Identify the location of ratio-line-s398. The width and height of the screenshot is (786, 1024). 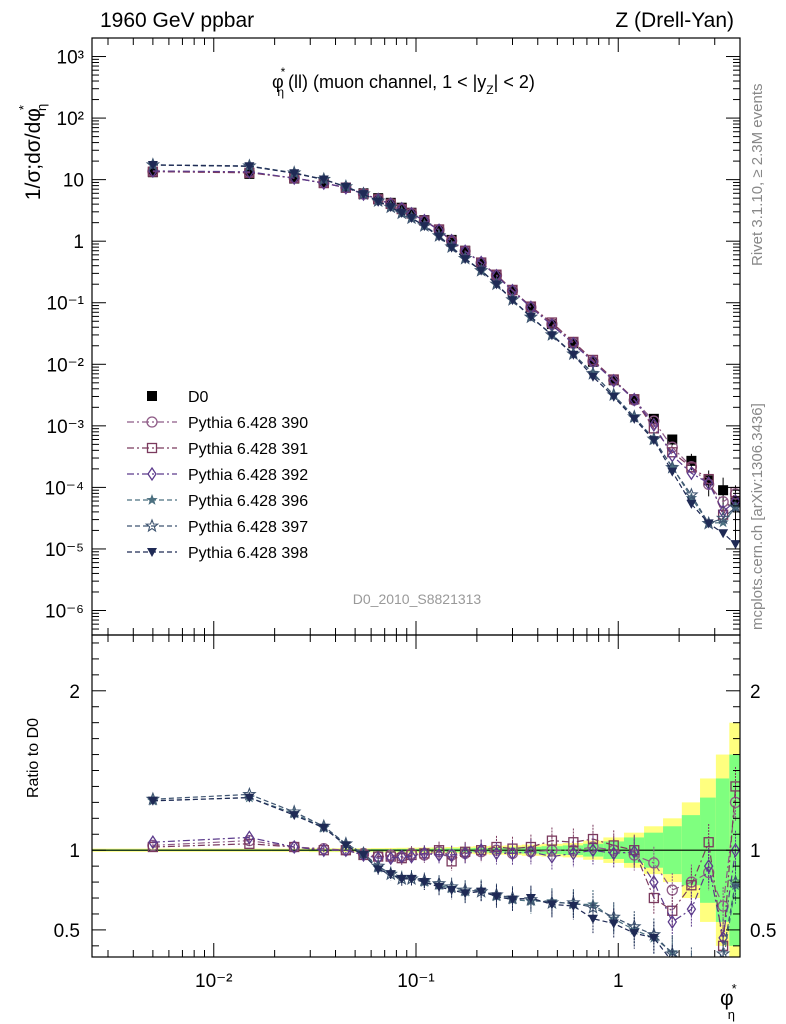
(411, 876).